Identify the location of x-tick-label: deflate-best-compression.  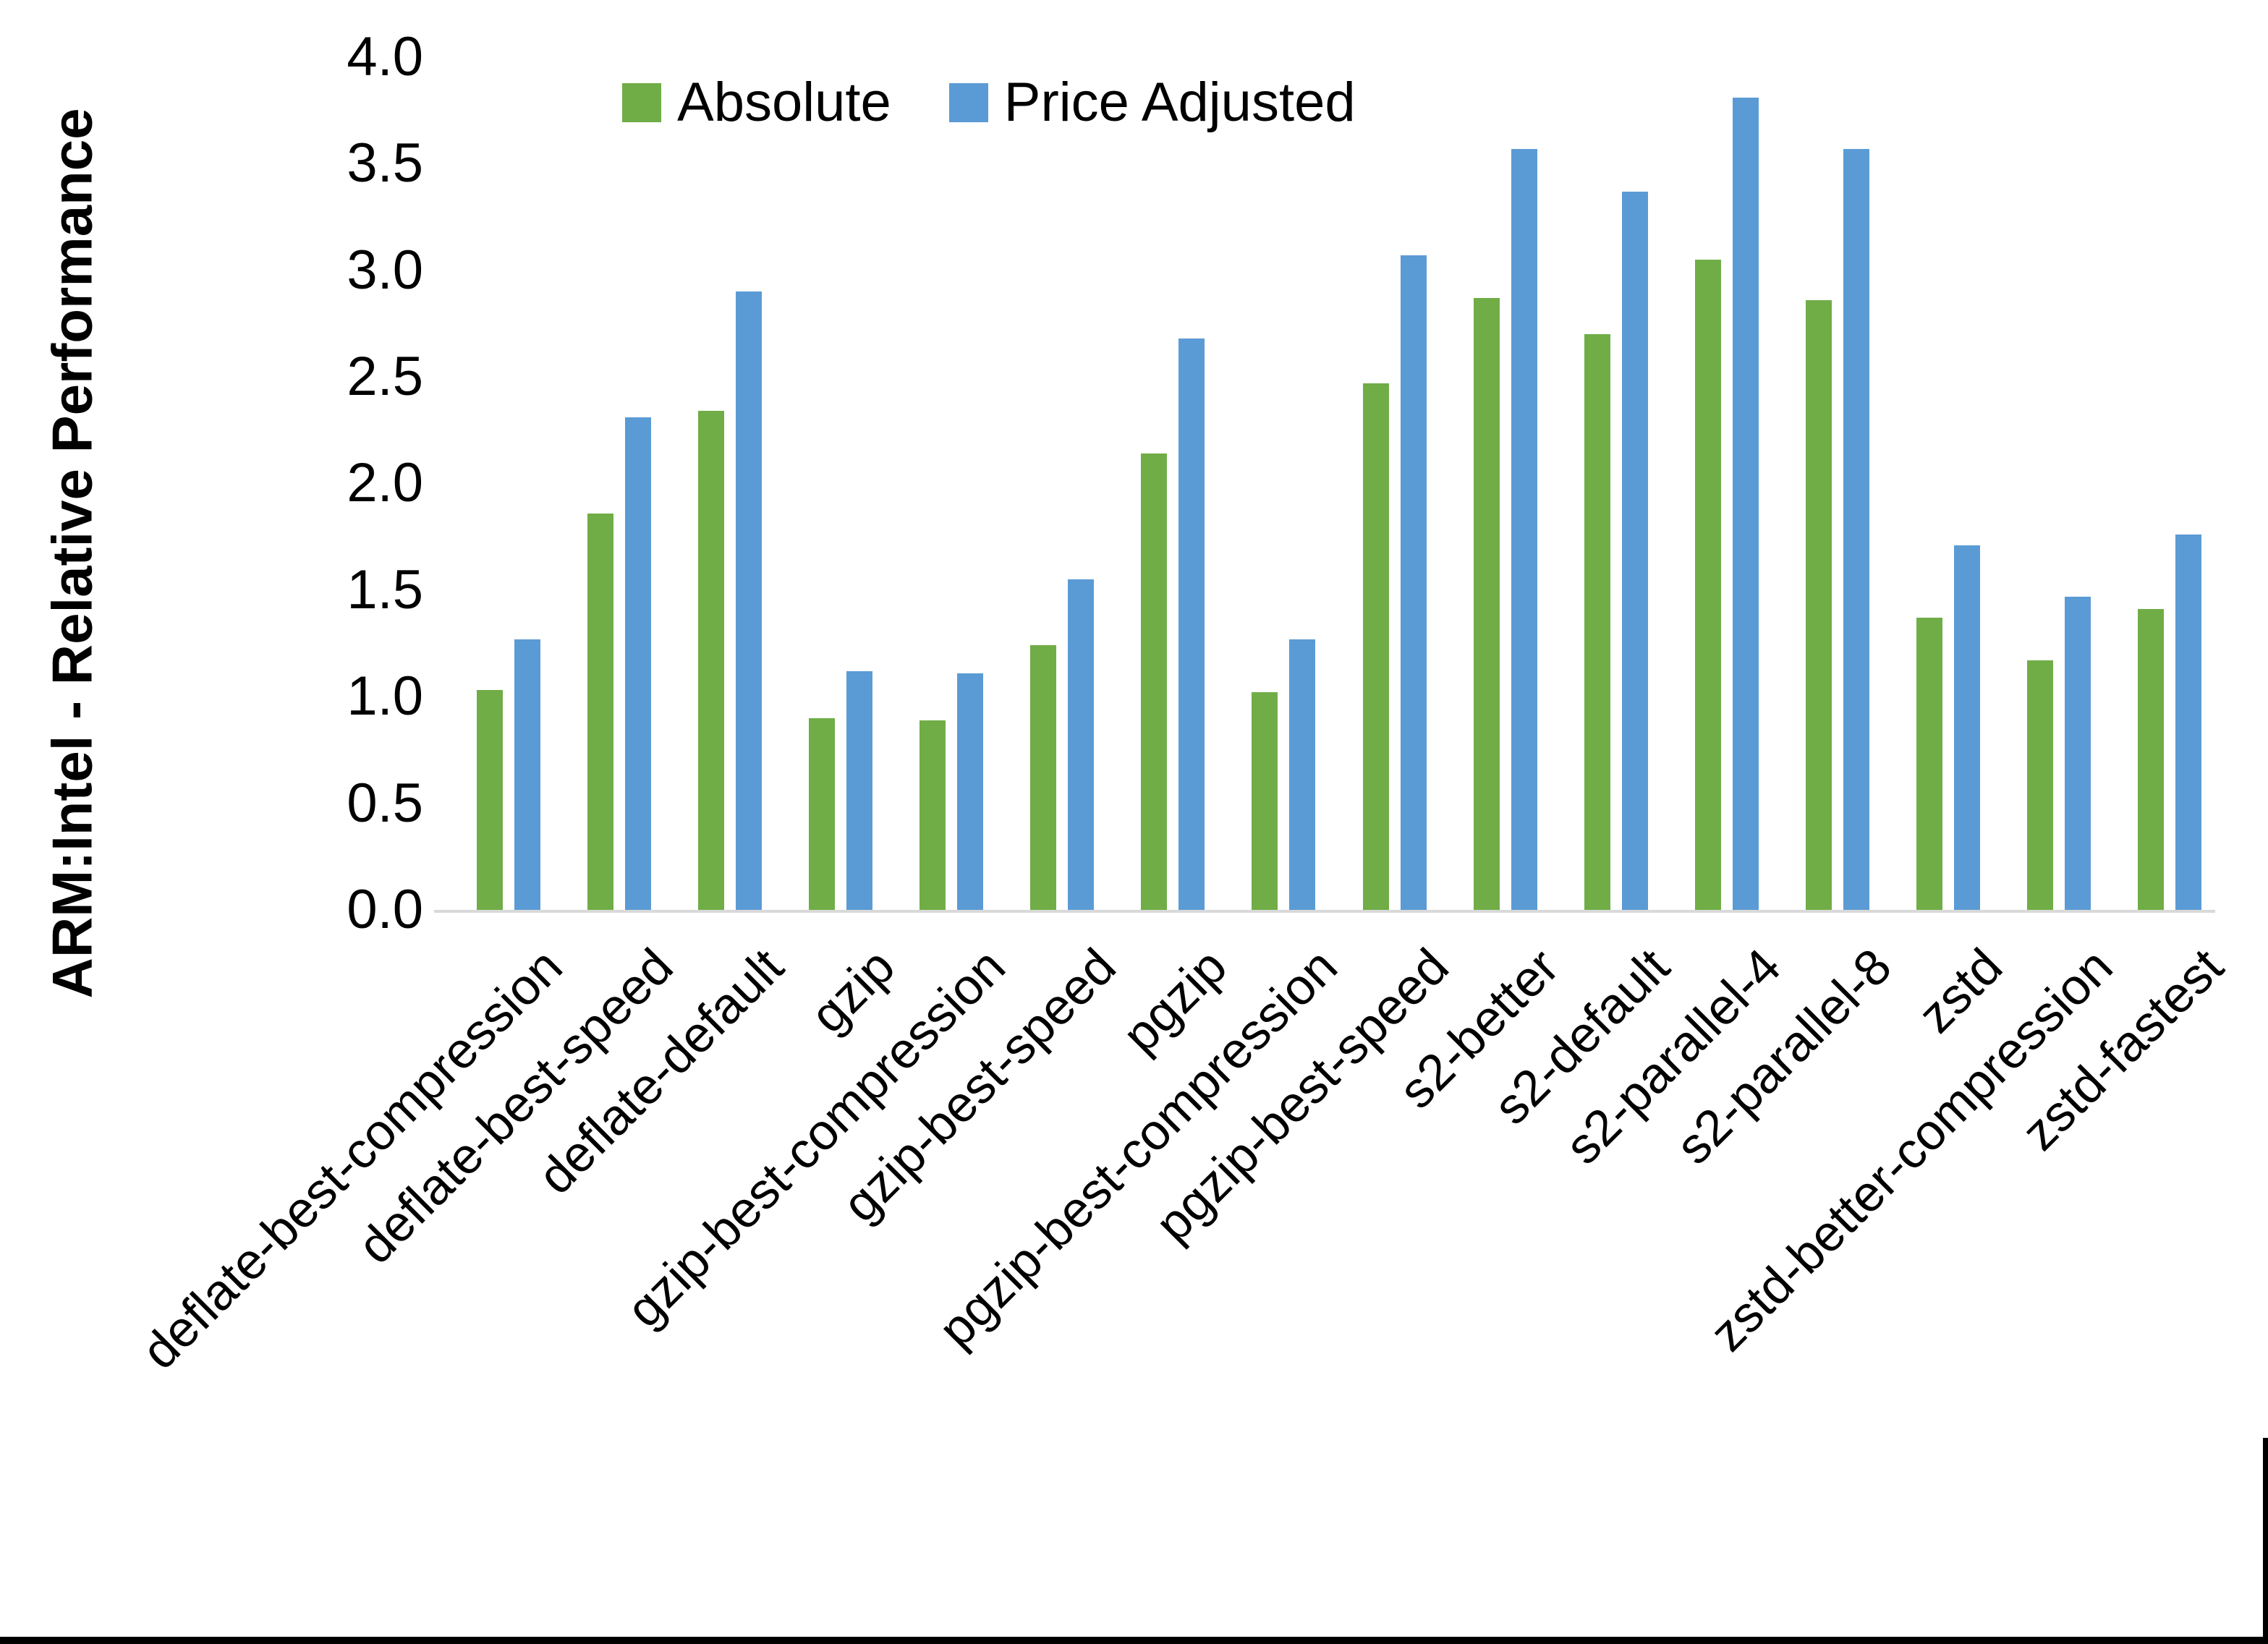
(351, 1158).